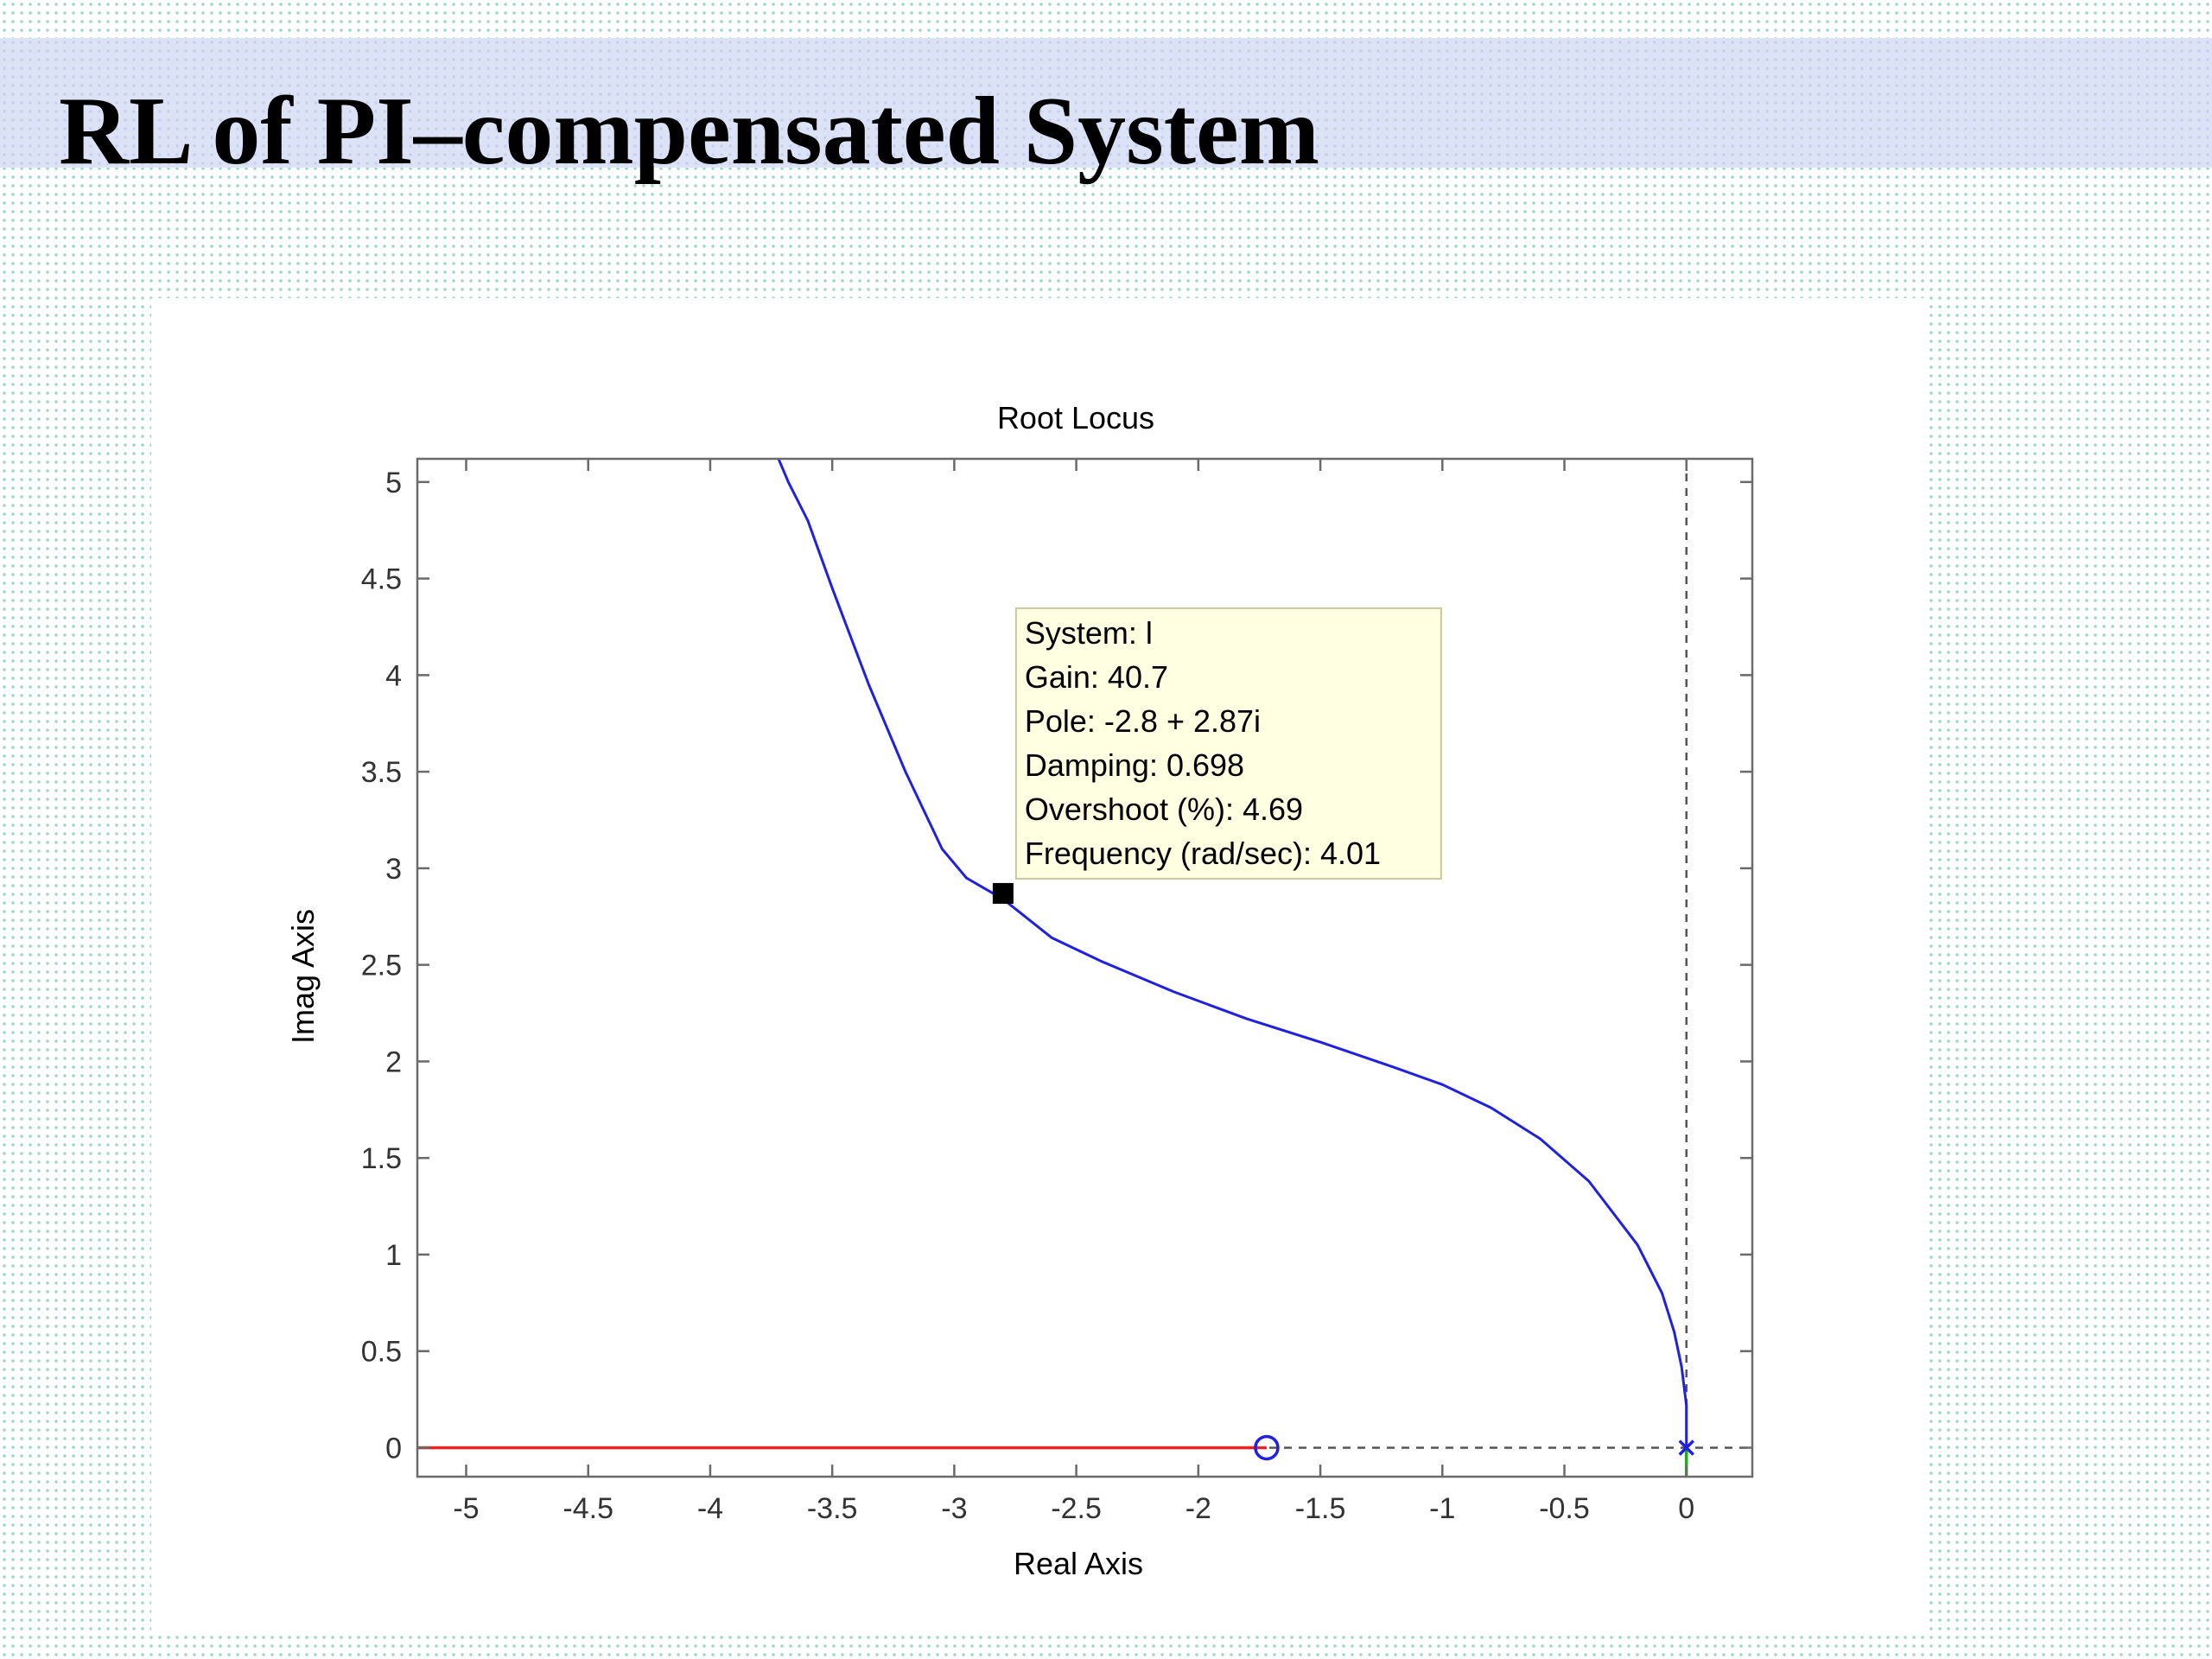 Image resolution: width=2212 pixels, height=1659 pixels. I want to click on y-tick-label: 2.5, so click(381, 966).